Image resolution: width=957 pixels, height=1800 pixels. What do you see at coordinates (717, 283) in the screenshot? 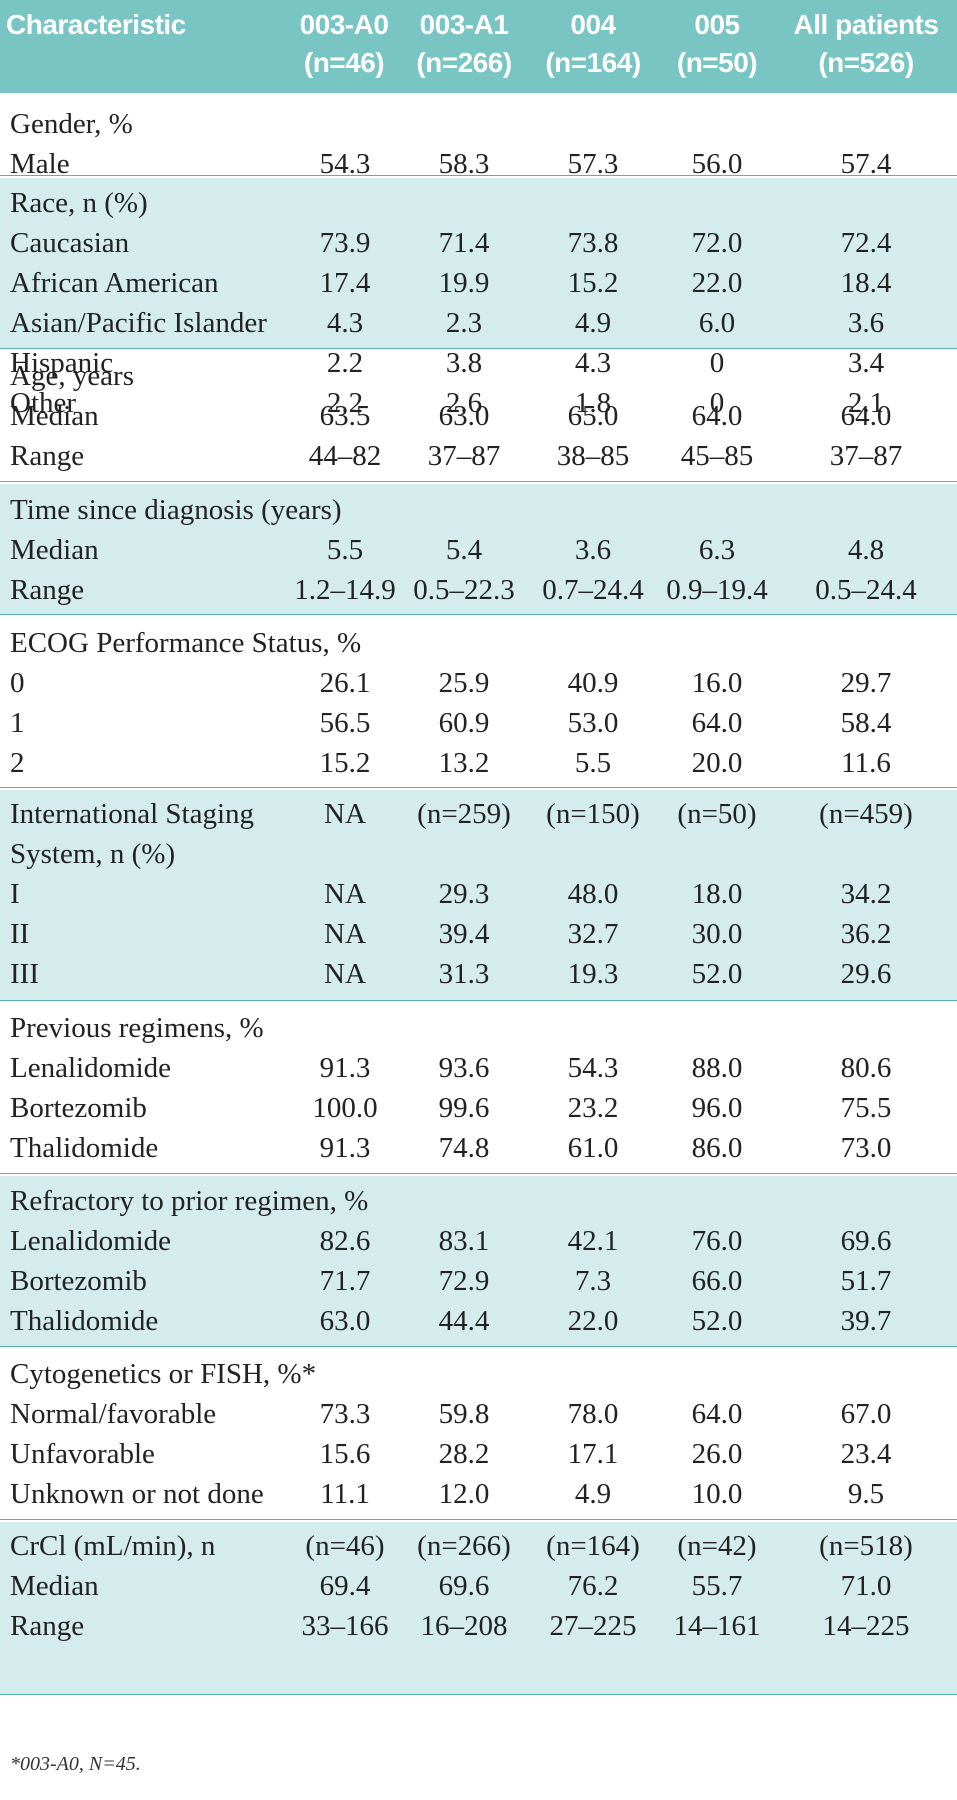
I see `table-cell: 22.0` at bounding box center [717, 283].